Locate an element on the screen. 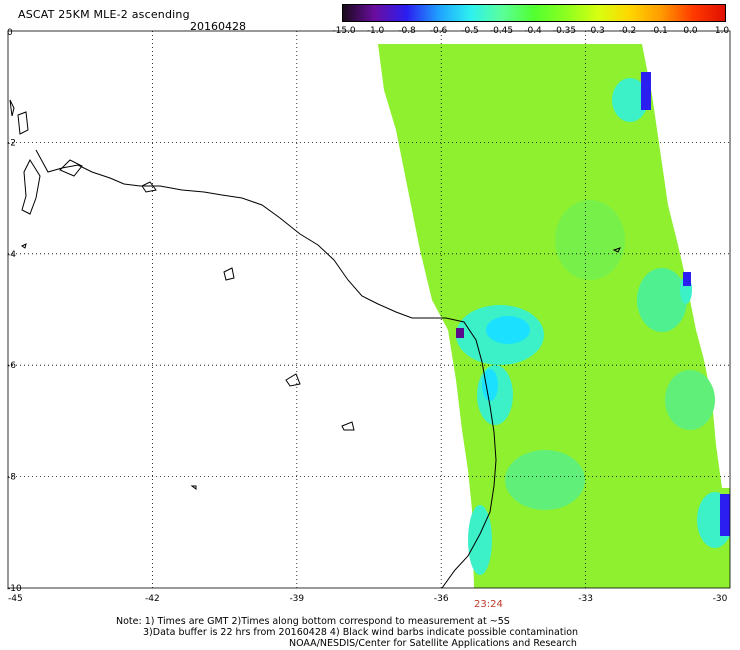 The height and width of the screenshot is (650, 740). longitude-tick-label: -42 is located at coordinates (152, 599).